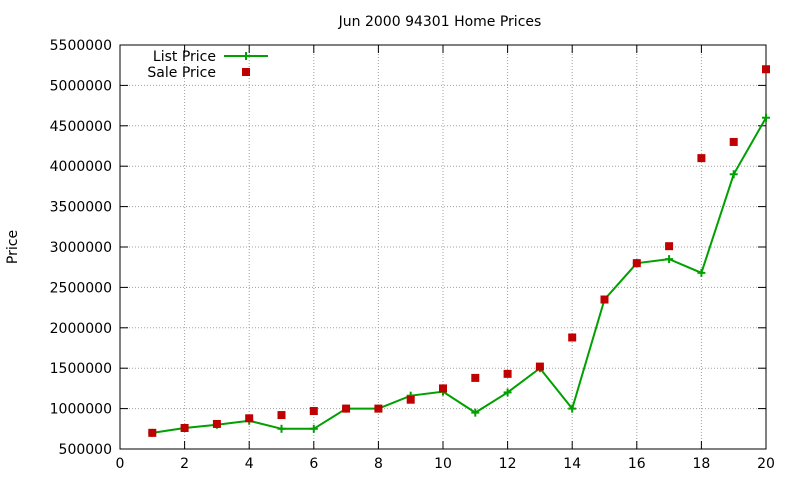  Describe the element at coordinates (246, 56) in the screenshot. I see `legend-marker-list-price` at that location.